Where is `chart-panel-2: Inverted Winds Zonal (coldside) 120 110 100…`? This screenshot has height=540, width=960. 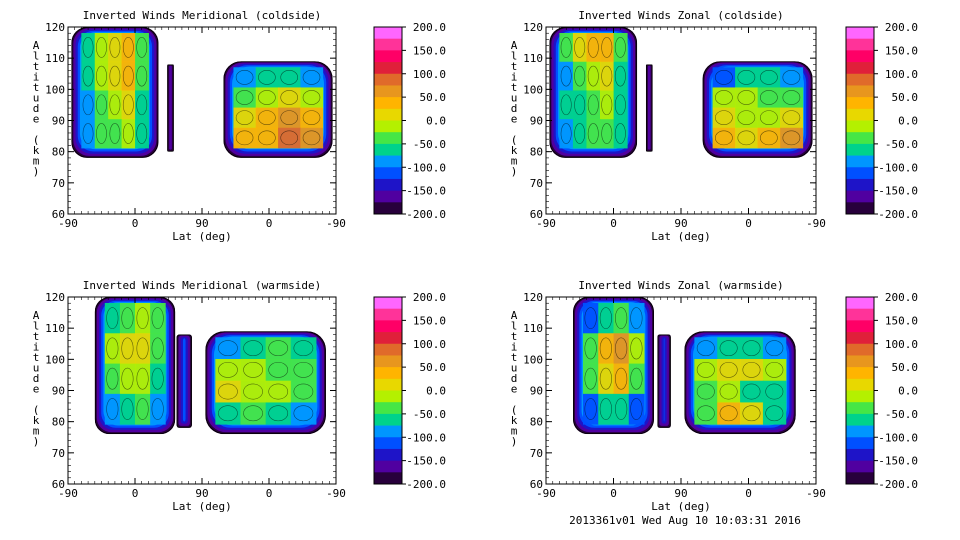
chart-panel-2: Inverted Winds Zonal (coldside) 120 110 100… is located at coordinates (668, 126).